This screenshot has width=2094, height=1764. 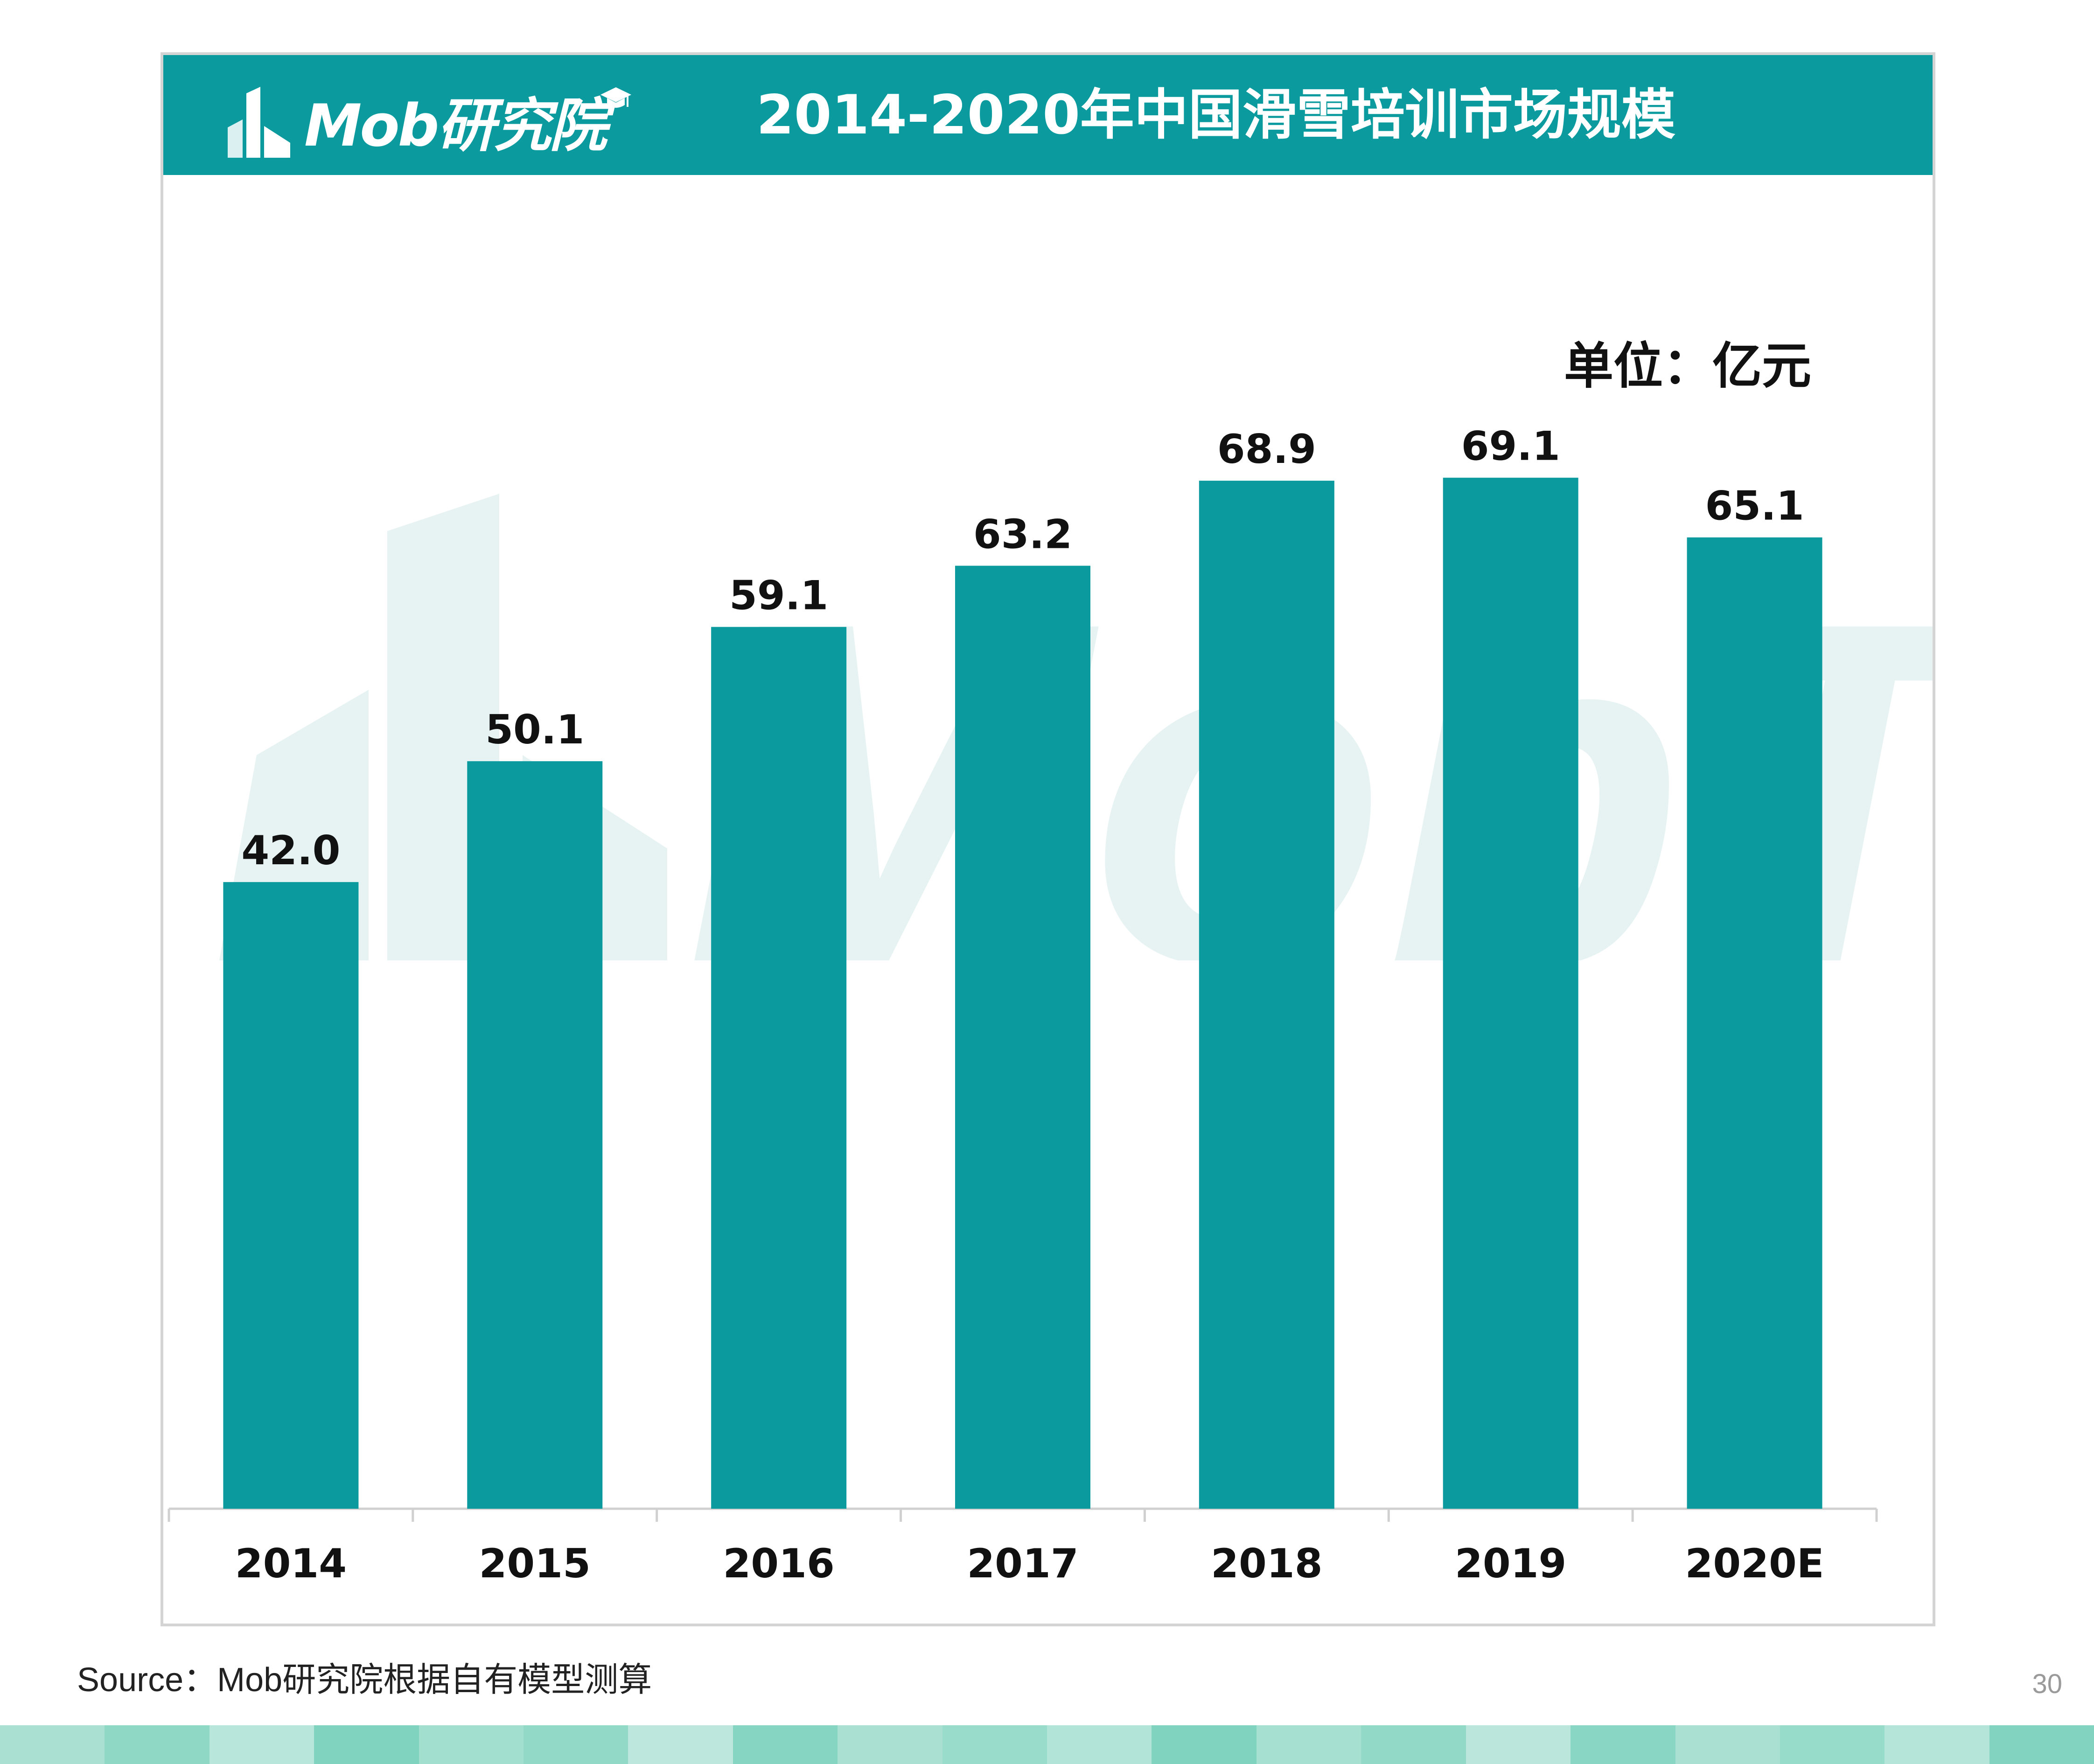 I want to click on bar-2020E, so click(x=1754, y=1023).